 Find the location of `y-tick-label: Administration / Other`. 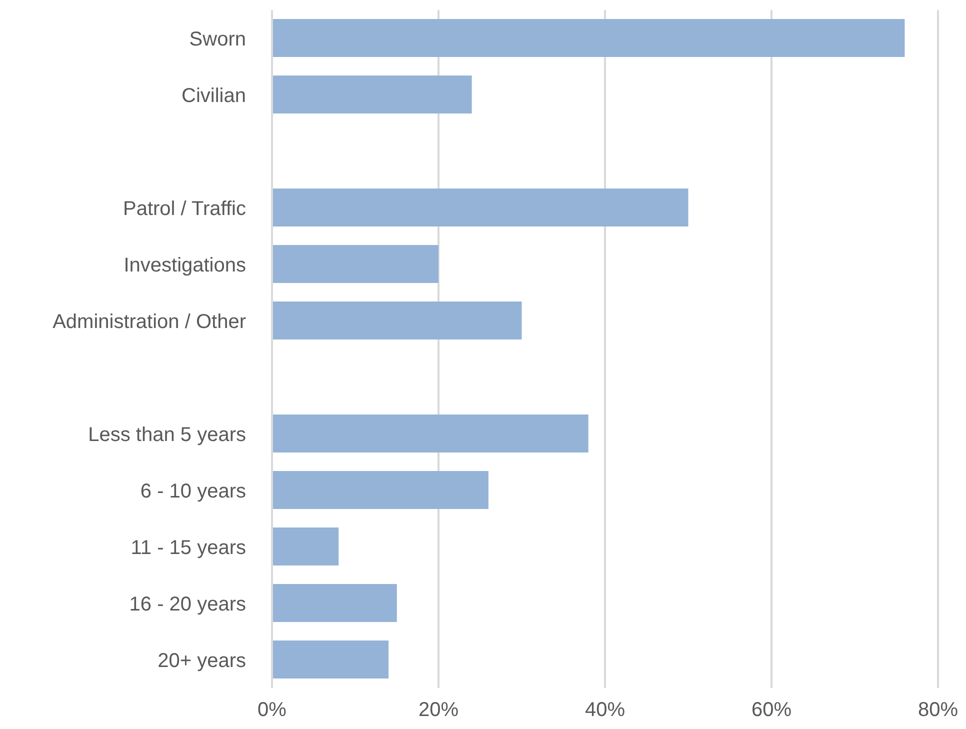

y-tick-label: Administration / Other is located at coordinates (149, 321).